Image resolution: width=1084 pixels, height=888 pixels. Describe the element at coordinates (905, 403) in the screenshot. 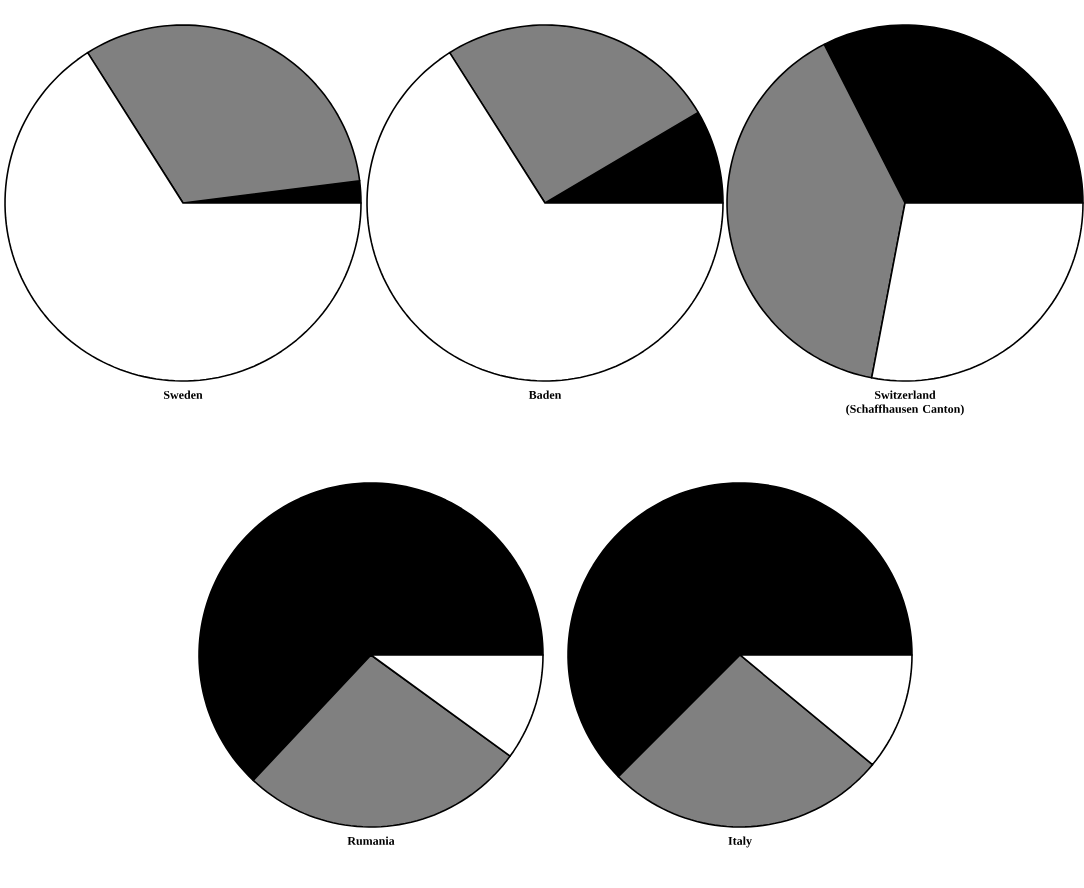

I see `text: Switzerland (Schaffhausen Canton)` at that location.